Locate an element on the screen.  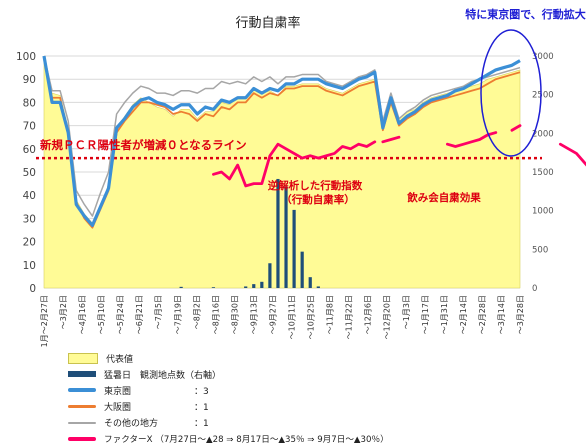
y-left-tick-label: 60 is located at coordinates (29, 150).